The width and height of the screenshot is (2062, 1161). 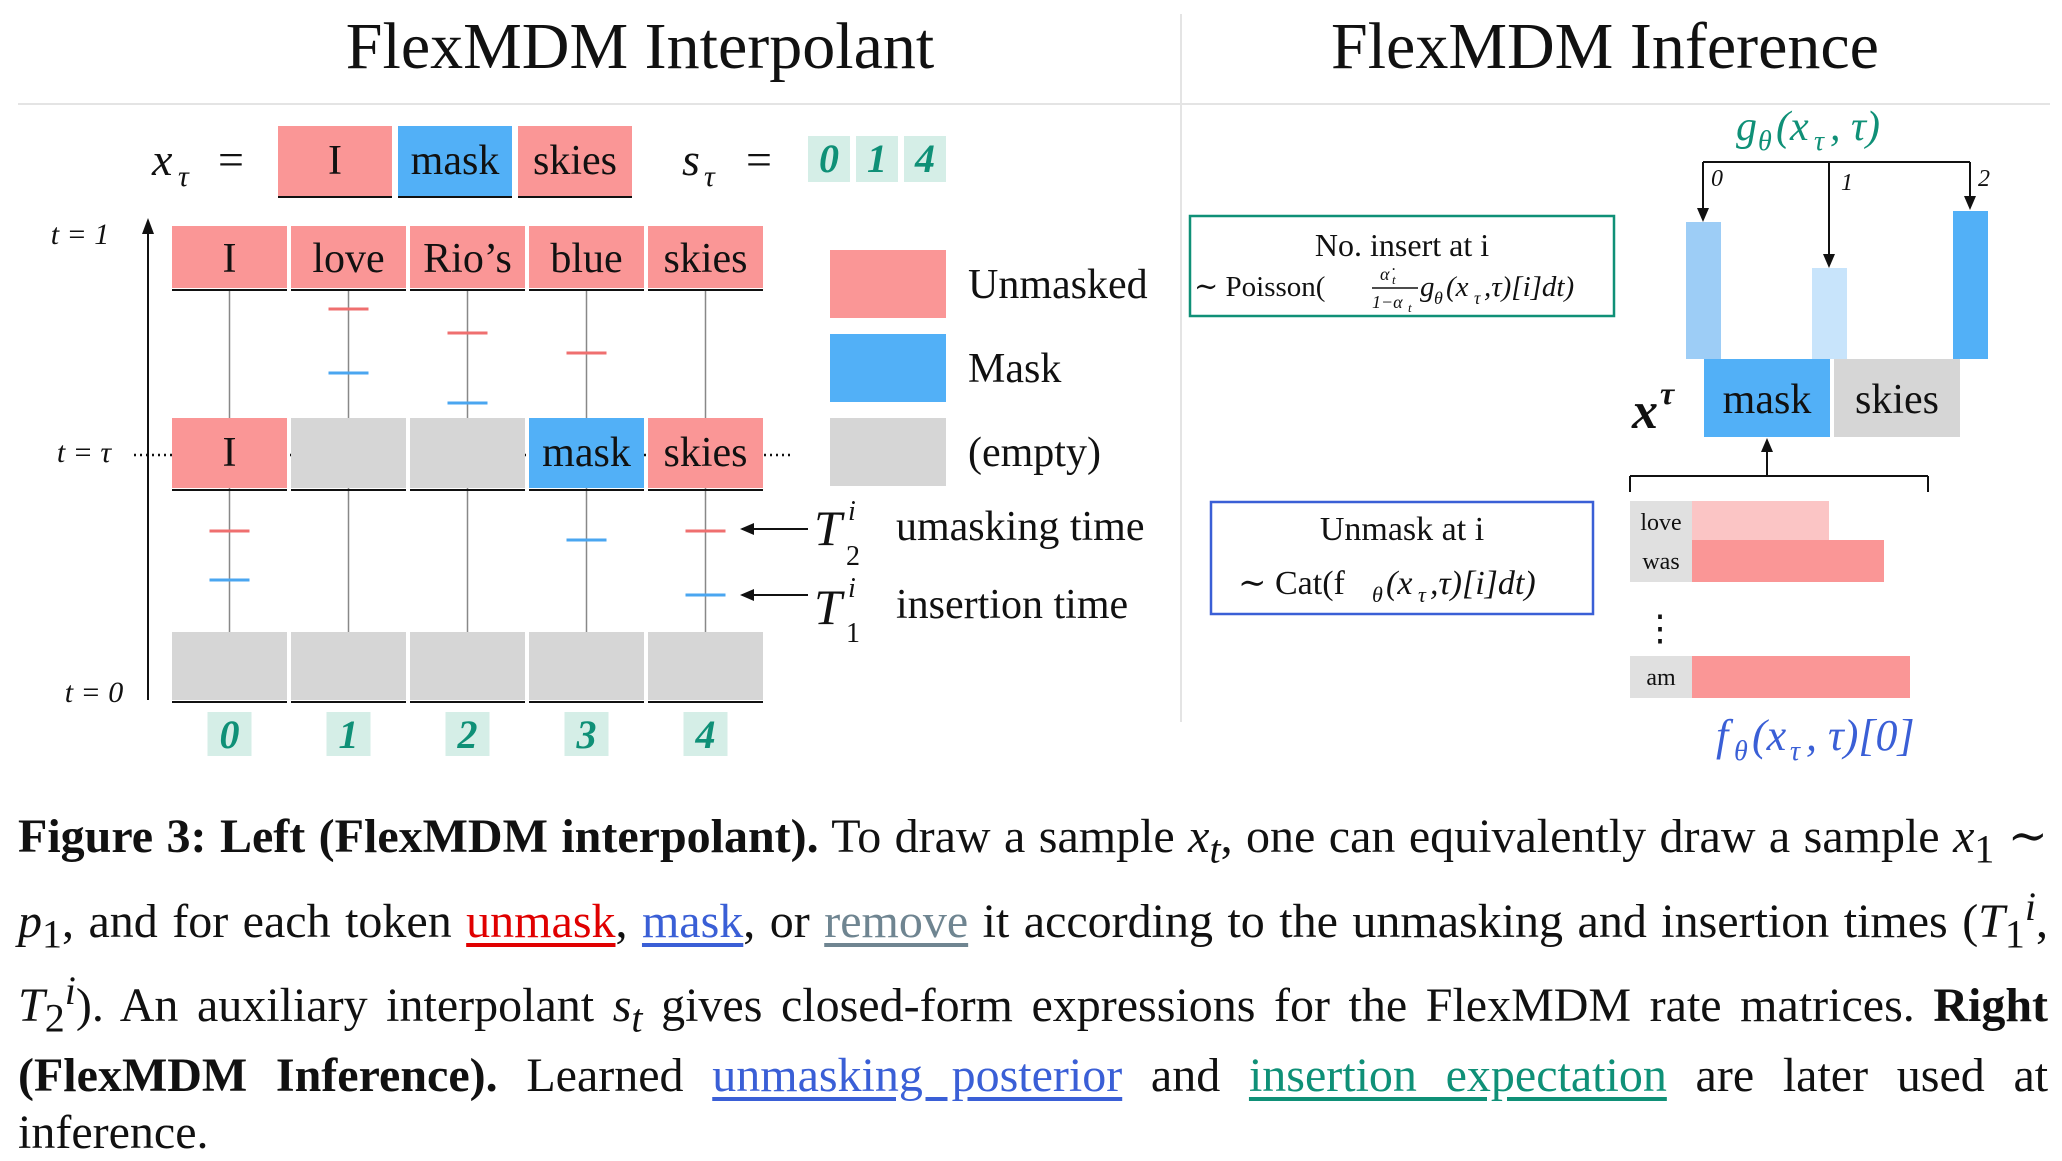 What do you see at coordinates (1860, 735) in the screenshot?
I see `f-tail: , τ)[0]` at bounding box center [1860, 735].